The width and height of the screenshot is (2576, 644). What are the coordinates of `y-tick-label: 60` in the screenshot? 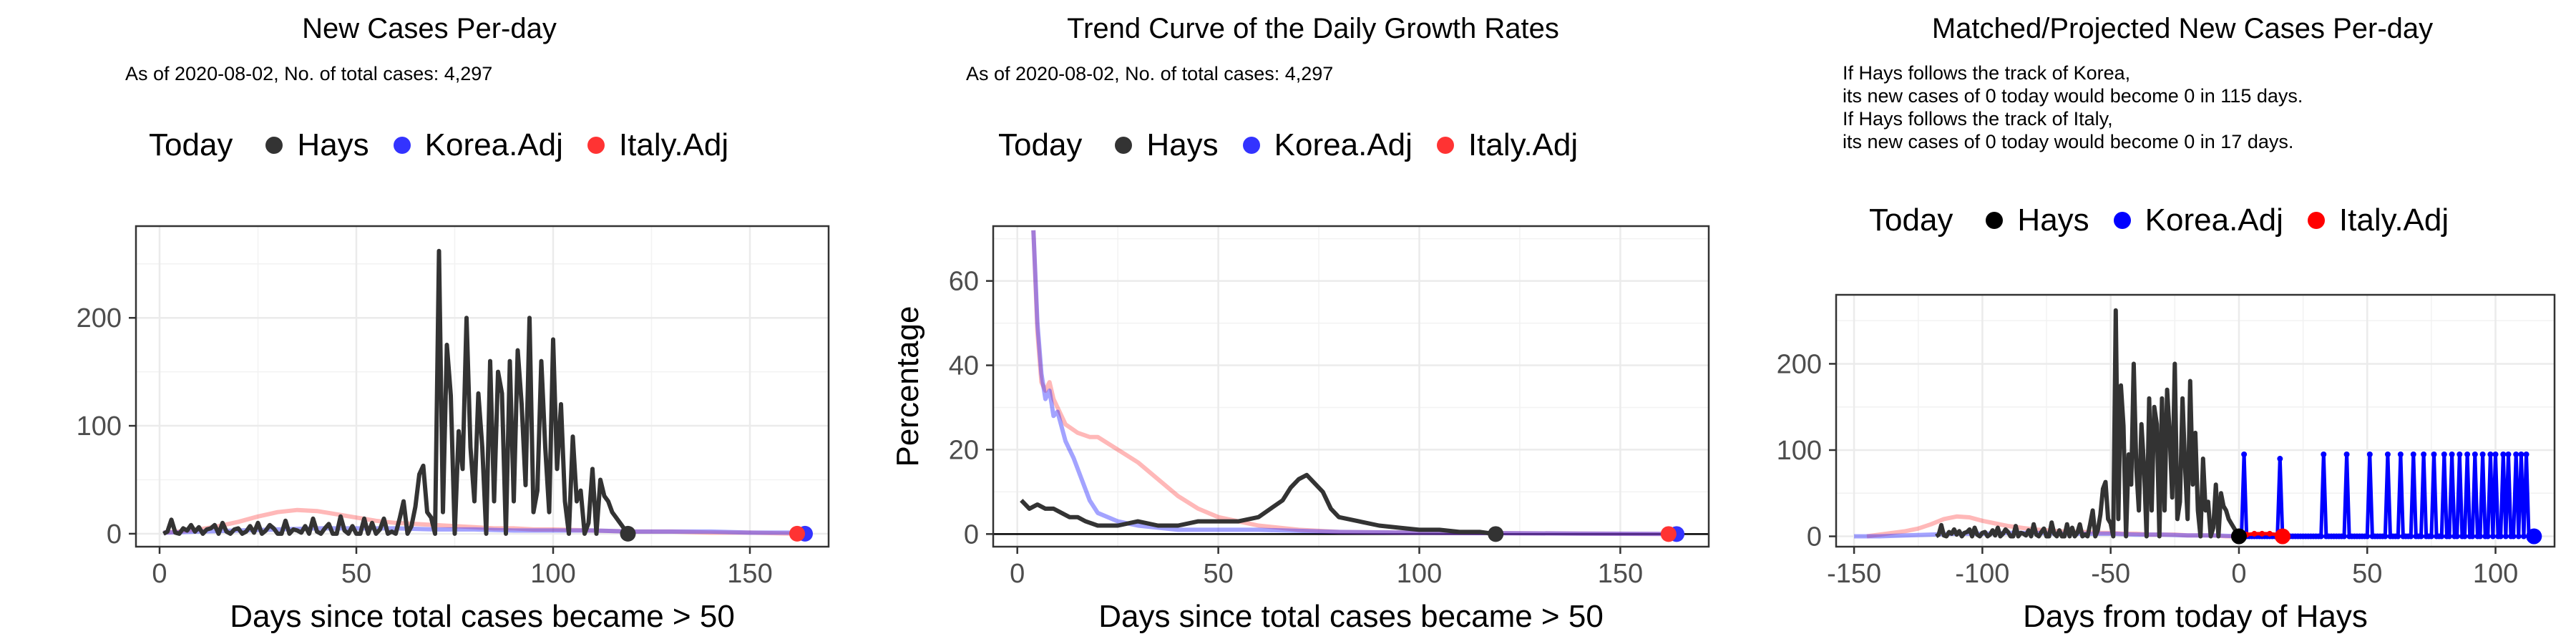 It's located at (964, 282).